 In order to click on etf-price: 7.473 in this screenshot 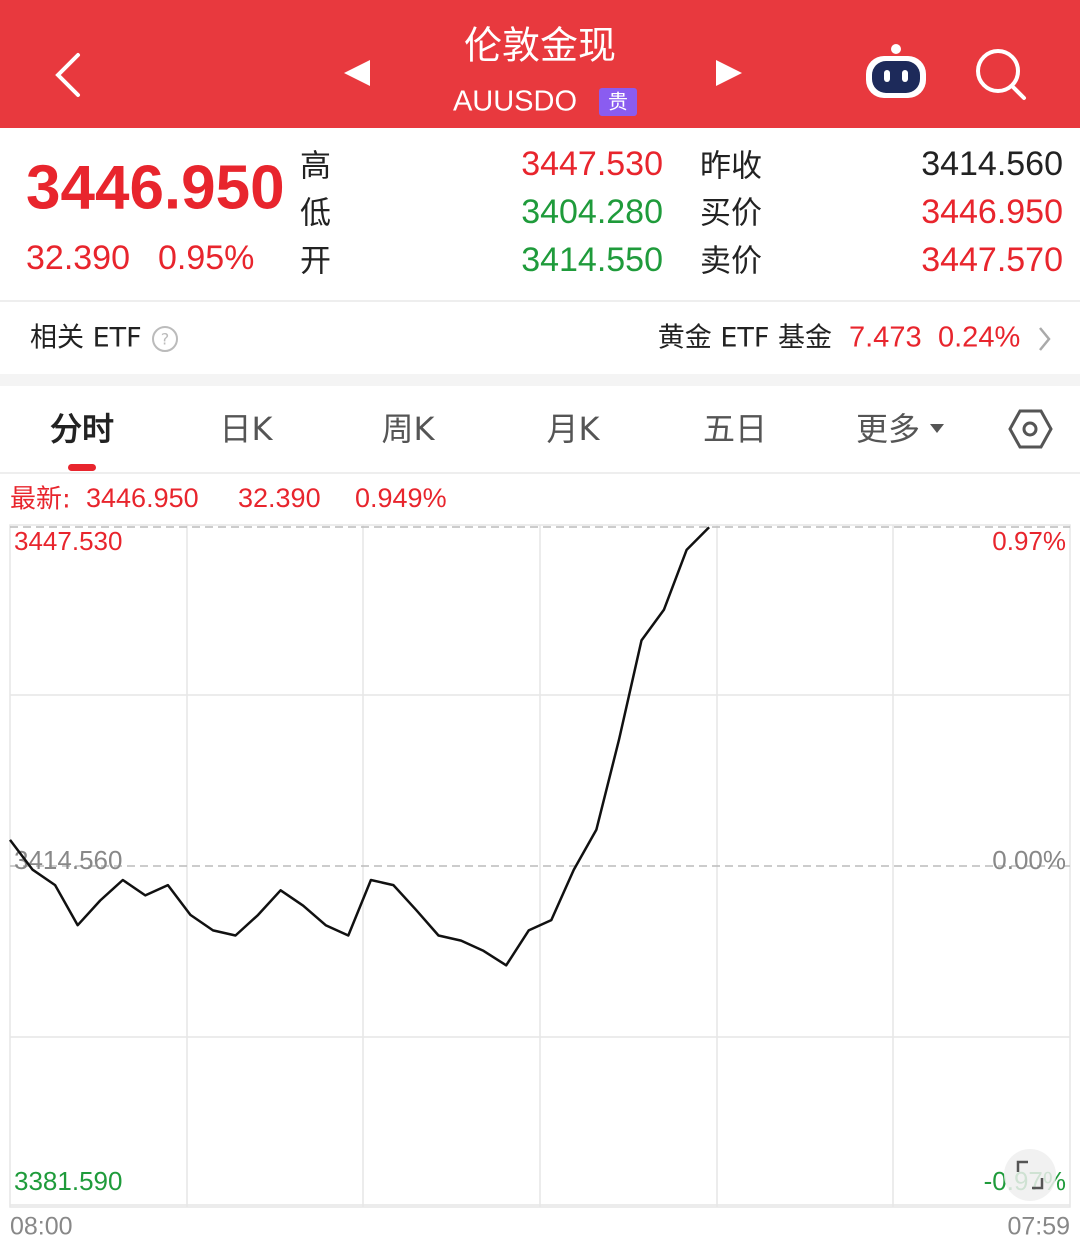, I will do `click(885, 338)`.